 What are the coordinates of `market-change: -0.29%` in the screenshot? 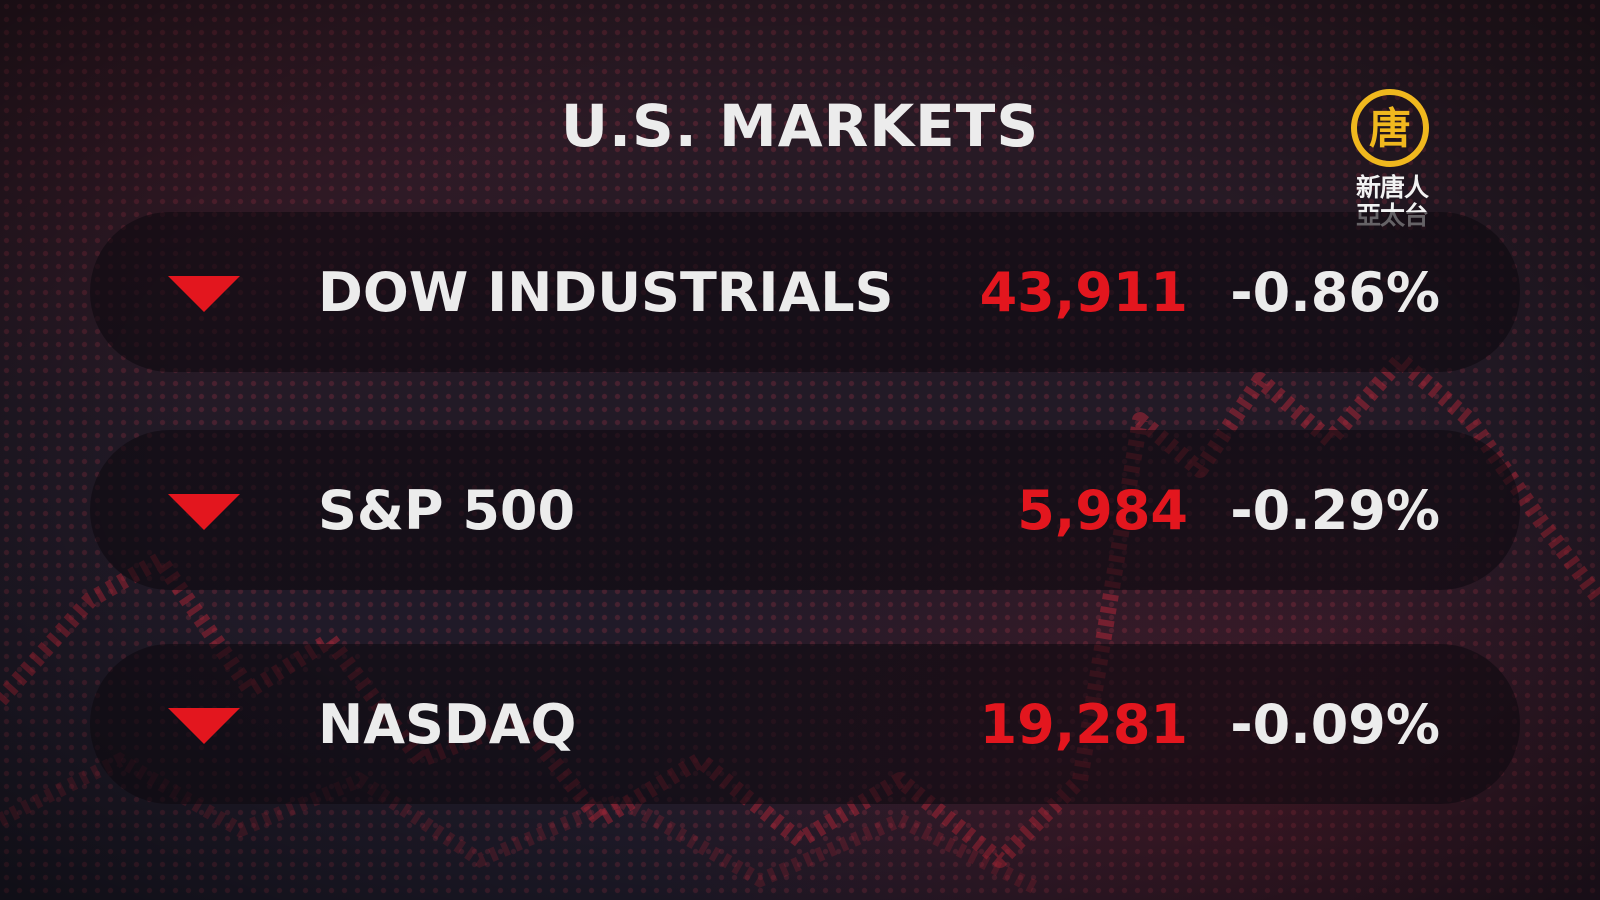 It's located at (1335, 510).